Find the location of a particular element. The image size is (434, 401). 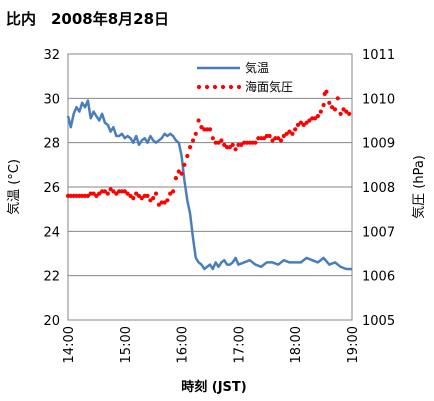

right-tick-label: 1011 is located at coordinates (378, 55).